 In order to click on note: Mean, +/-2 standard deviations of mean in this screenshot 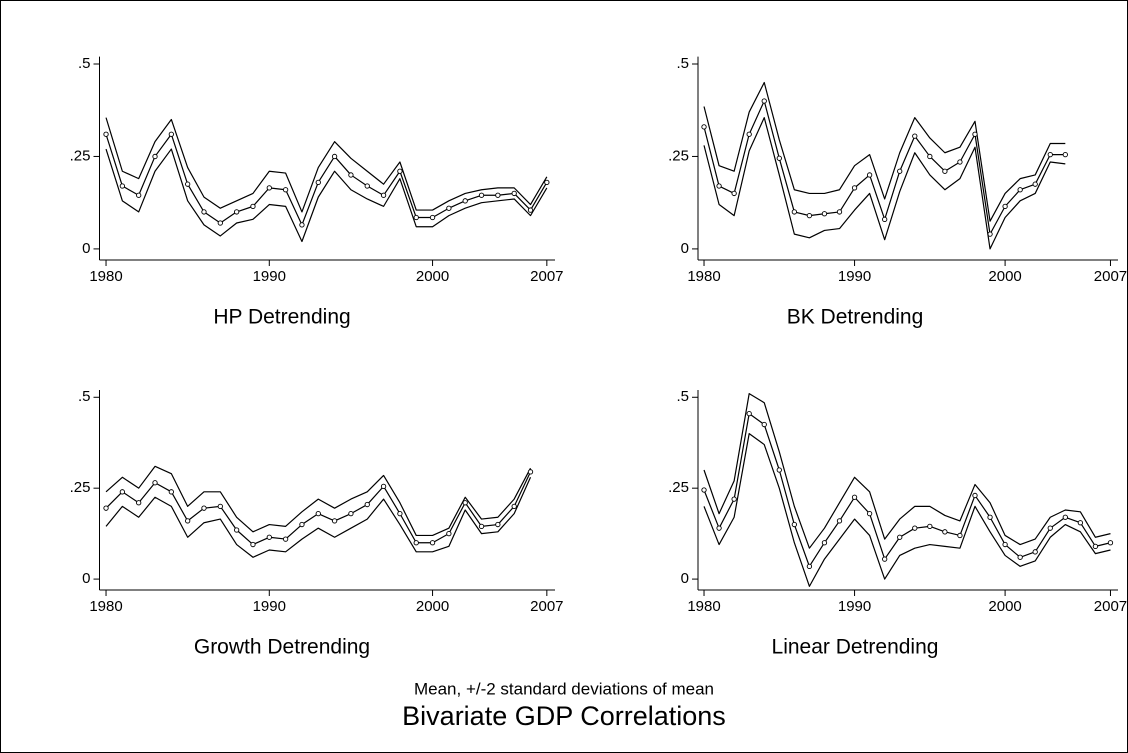, I will do `click(564, 688)`.